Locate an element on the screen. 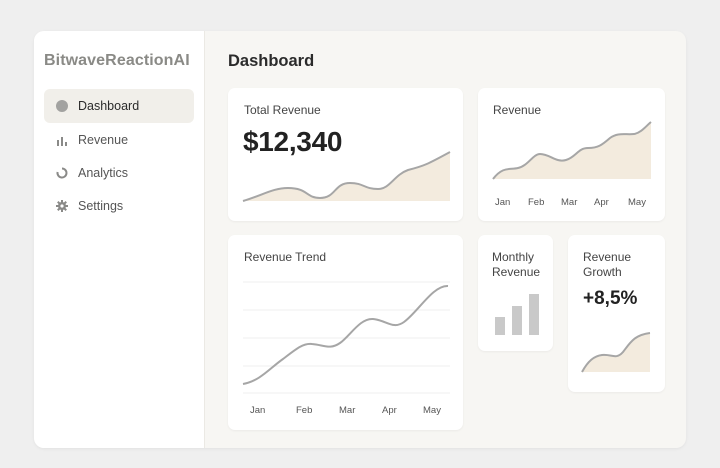  revenue-card: Revenue Jan Feb Mar Apr May is located at coordinates (571, 154).